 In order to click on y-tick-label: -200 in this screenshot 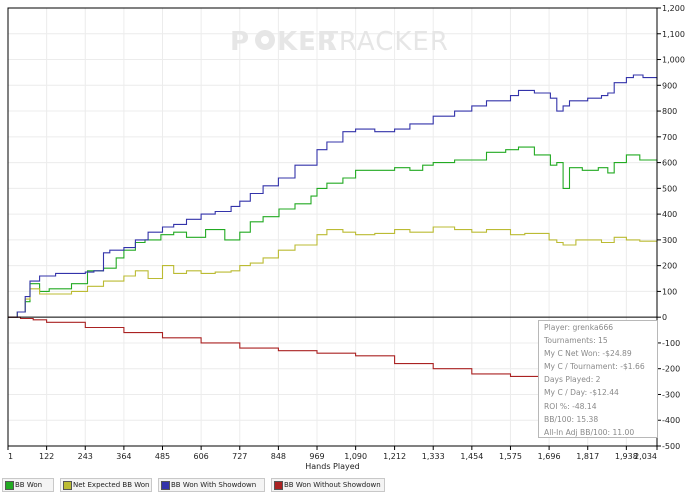, I will do `click(671, 369)`.